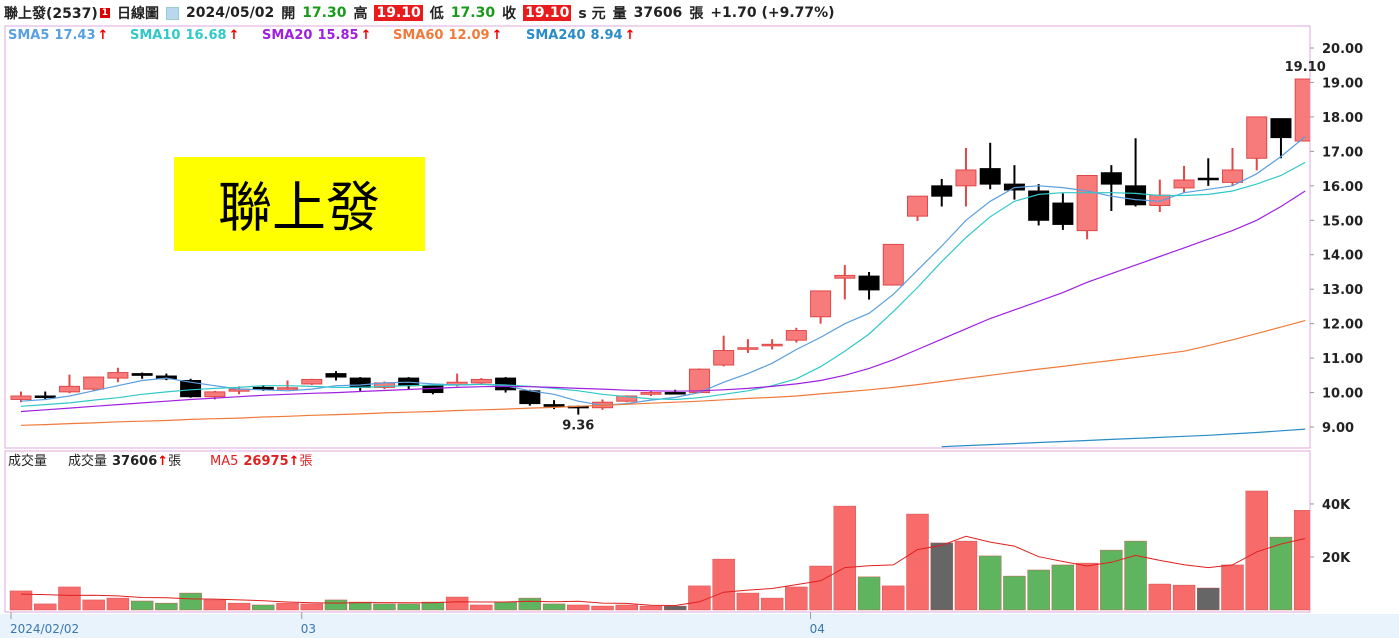  Describe the element at coordinates (1342, 118) in the screenshot. I see `y-tick-label: 18.00` at that location.